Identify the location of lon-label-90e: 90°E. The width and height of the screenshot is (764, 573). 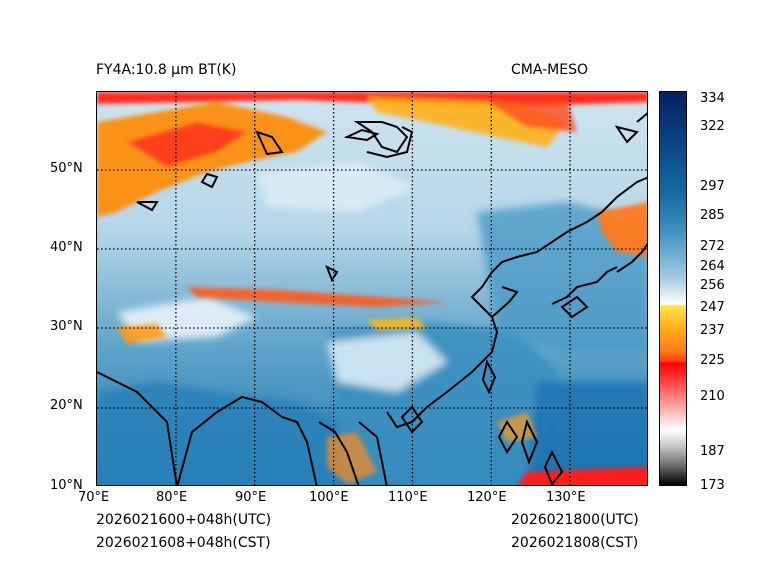
(251, 497).